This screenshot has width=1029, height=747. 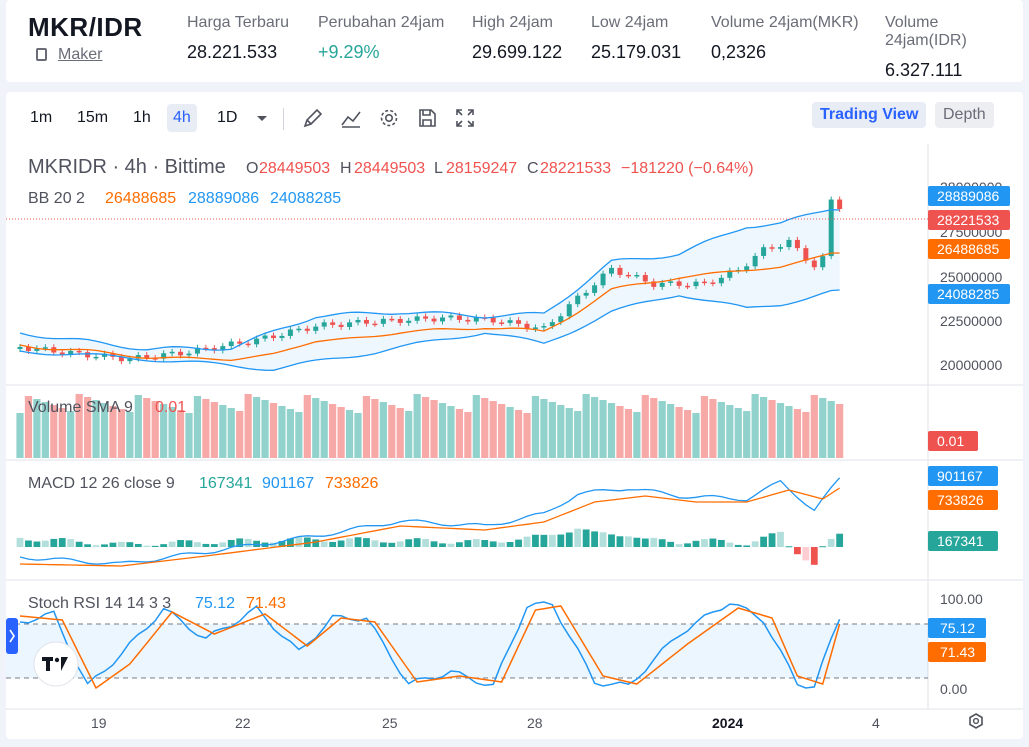 What do you see at coordinates (266, 603) in the screenshot?
I see `rsi-d-value: 71.43` at bounding box center [266, 603].